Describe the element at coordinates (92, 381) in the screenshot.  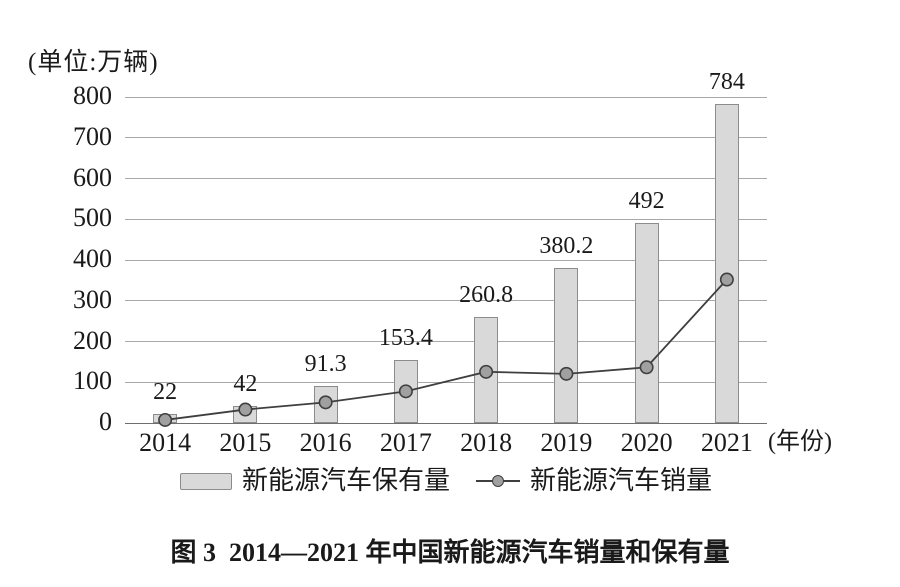
I see `y-tick-100: 100` at that location.